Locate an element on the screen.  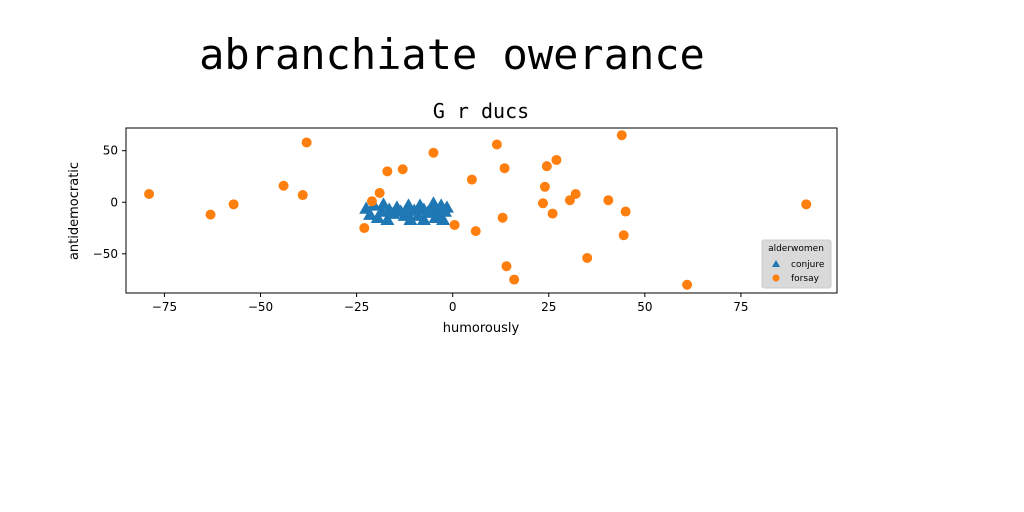
legend: alderwomen conjure forsay is located at coordinates (796, 264).